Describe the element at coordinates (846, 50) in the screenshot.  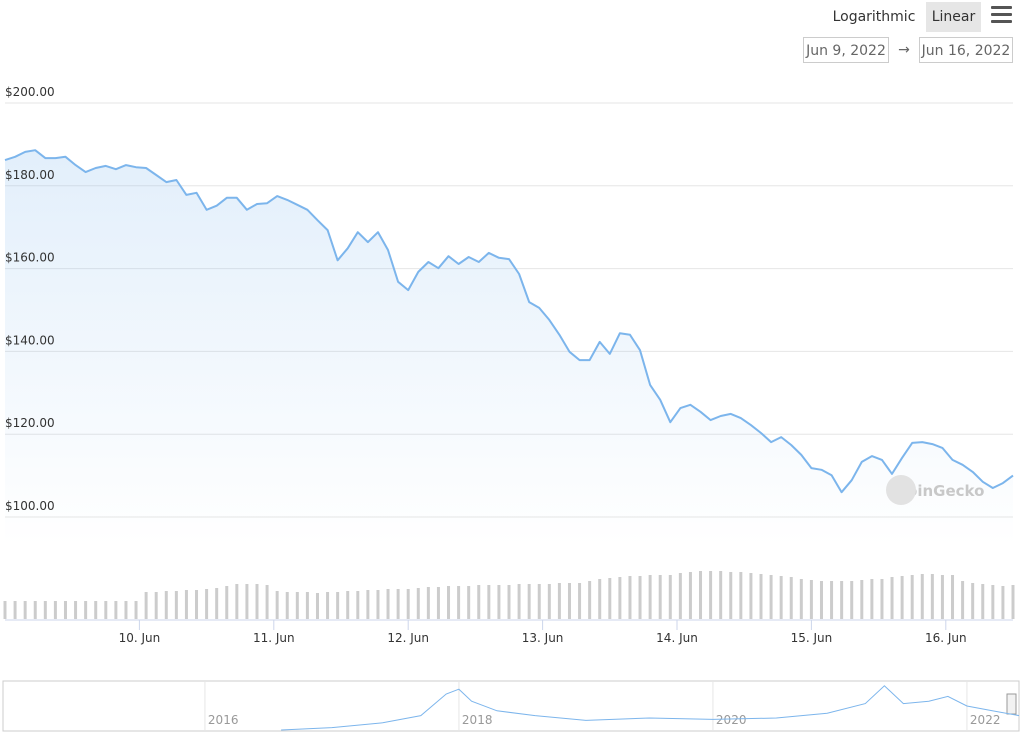
I see `date-from: Jun 9, 2022` at that location.